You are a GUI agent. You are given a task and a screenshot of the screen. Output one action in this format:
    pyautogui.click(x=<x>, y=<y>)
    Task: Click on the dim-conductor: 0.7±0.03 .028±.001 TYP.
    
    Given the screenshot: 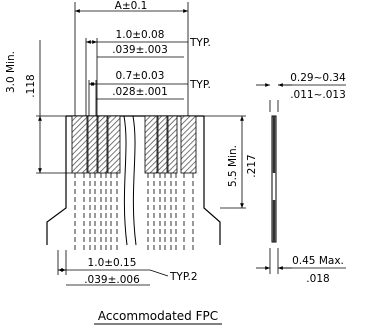 What is the action you would take?
    pyautogui.click(x=150, y=85)
    